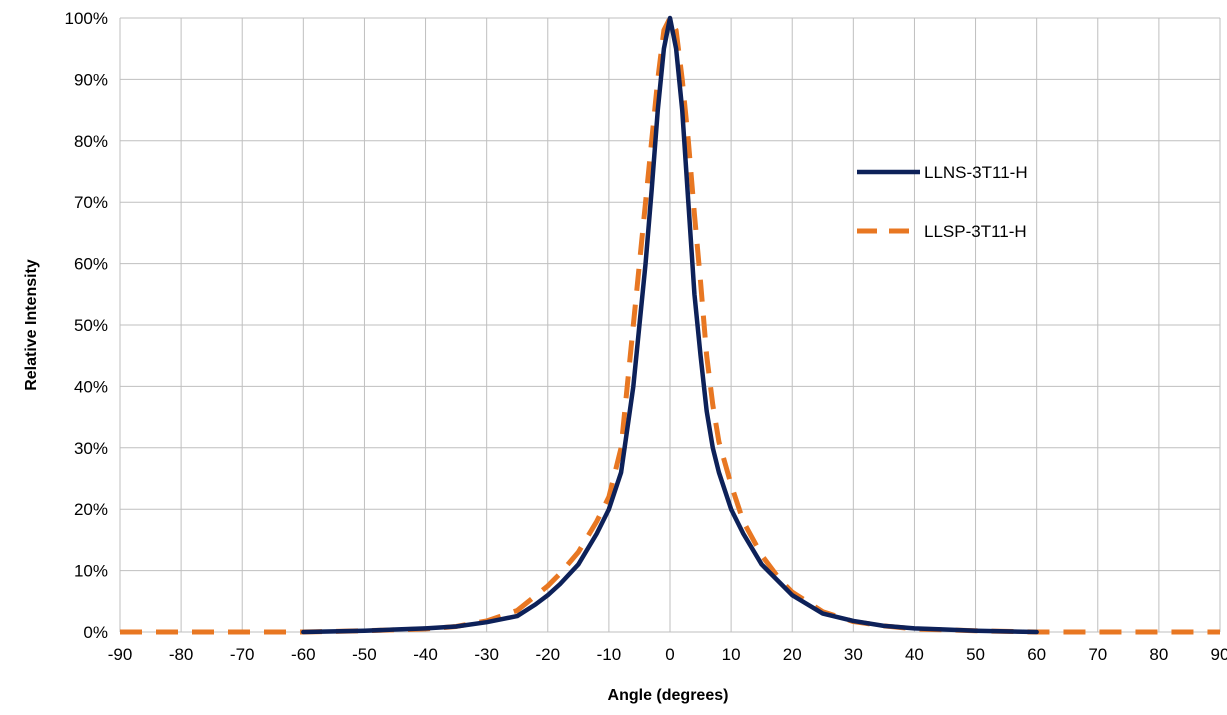 This screenshot has width=1227, height=715. I want to click on legend-label: LLSP-3T11-H, so click(975, 231).